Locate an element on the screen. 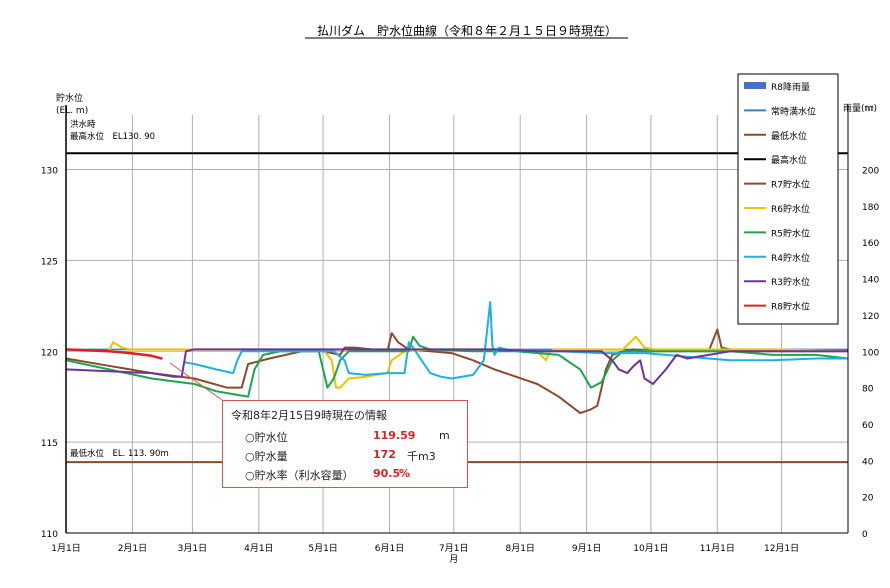 This screenshot has height=588, width=890. x-tick-label: 1月1日 is located at coordinates (65, 548).